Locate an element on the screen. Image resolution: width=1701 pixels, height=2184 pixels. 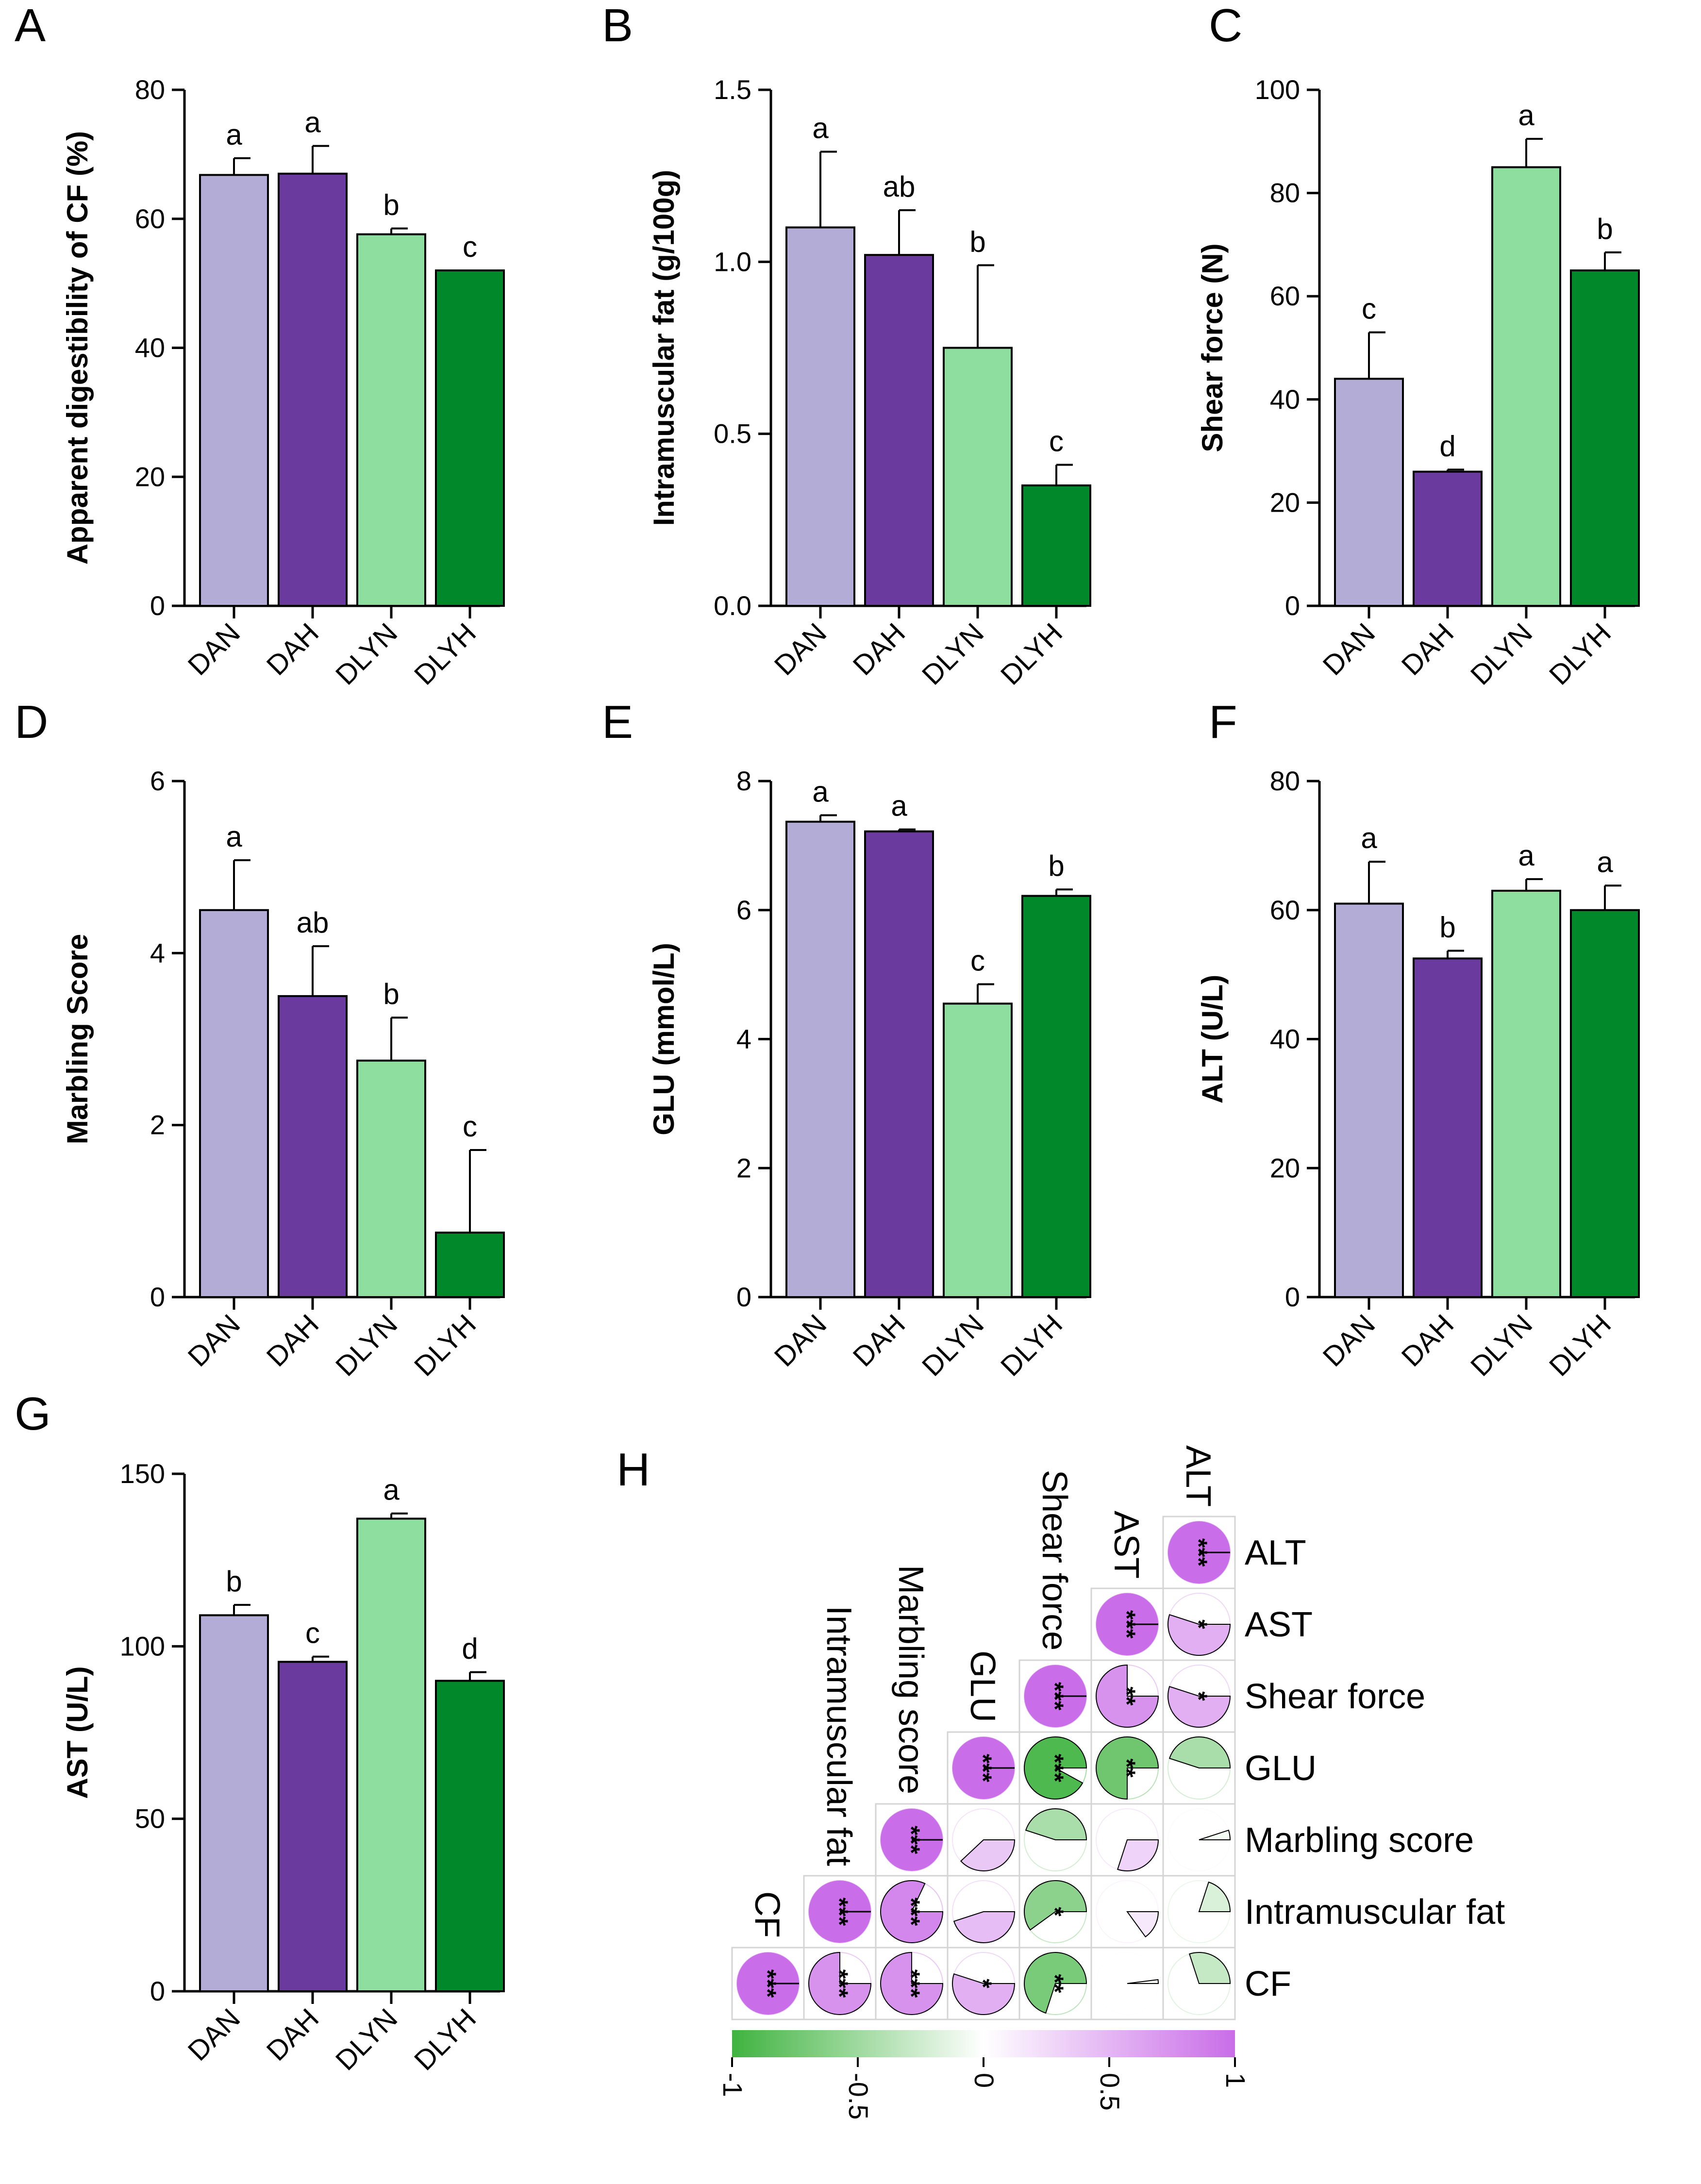
panel-label: F is located at coordinates (1223, 722).